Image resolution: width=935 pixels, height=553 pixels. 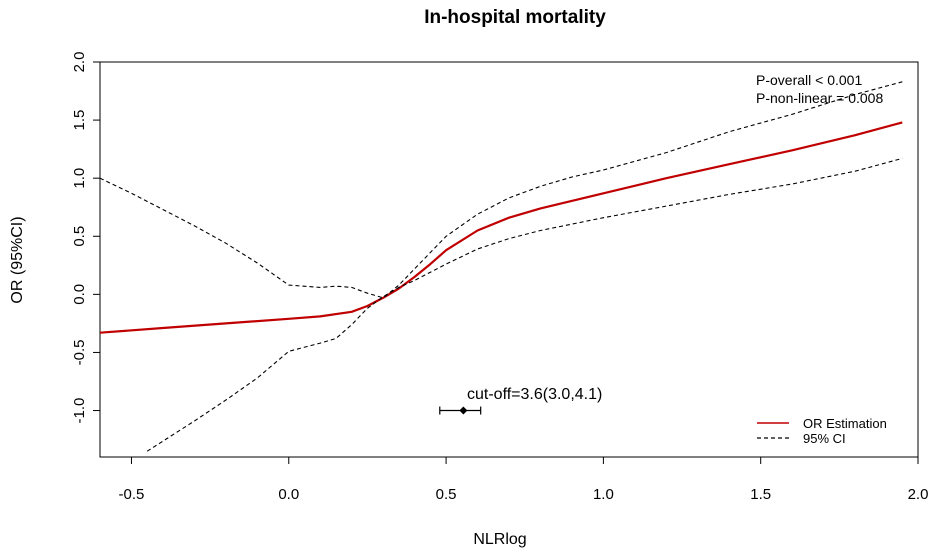 I want to click on y-tick-label: 2.0, so click(x=79, y=62).